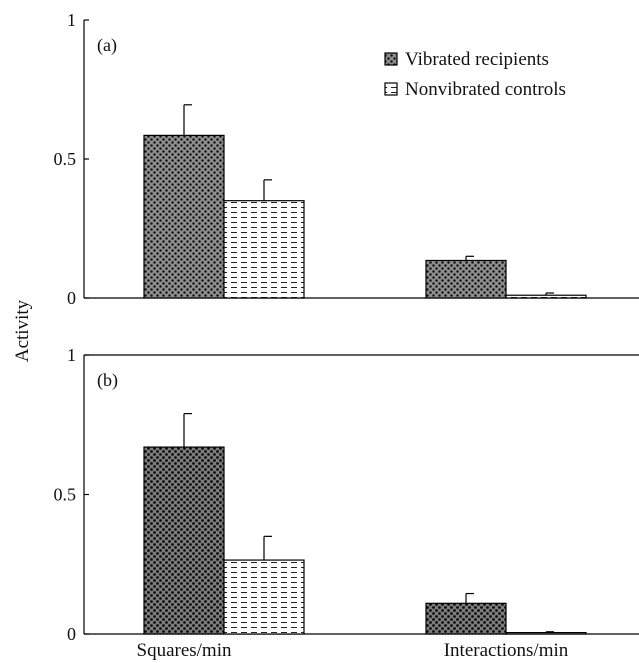  Describe the element at coordinates (22, 330) in the screenshot. I see `y-axis-label: Activity` at that location.